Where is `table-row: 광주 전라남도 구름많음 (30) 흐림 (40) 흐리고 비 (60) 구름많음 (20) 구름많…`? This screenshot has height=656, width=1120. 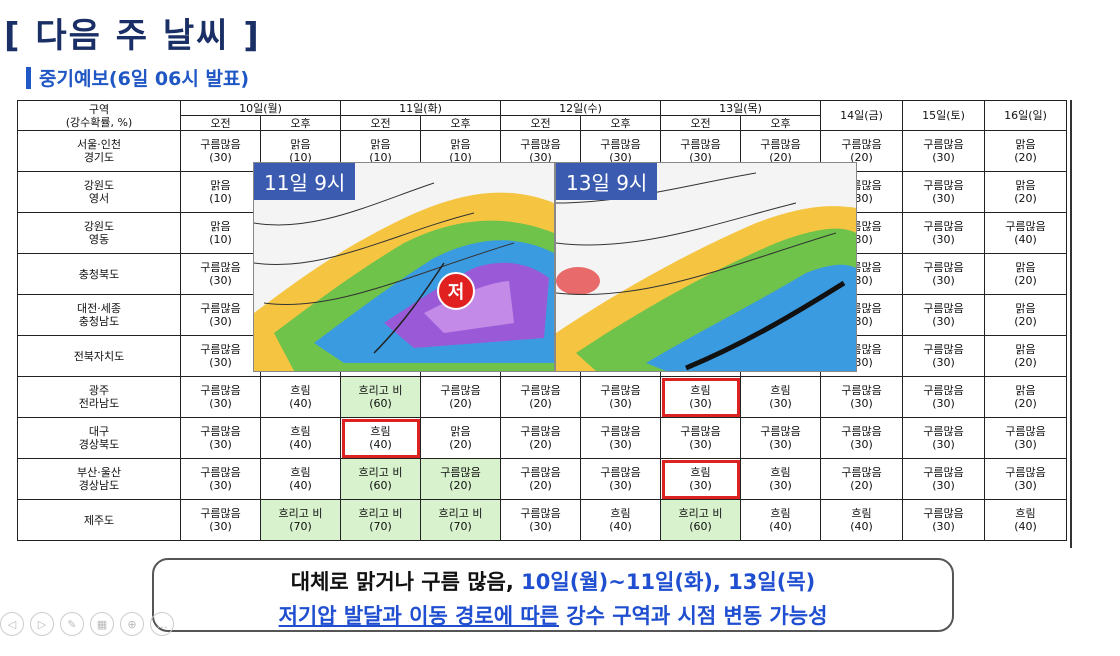 table-row: 광주 전라남도 구름많음 (30) 흐림 (40) 흐리고 비 (60) 구름많음 (20) 구름많… is located at coordinates (542, 397).